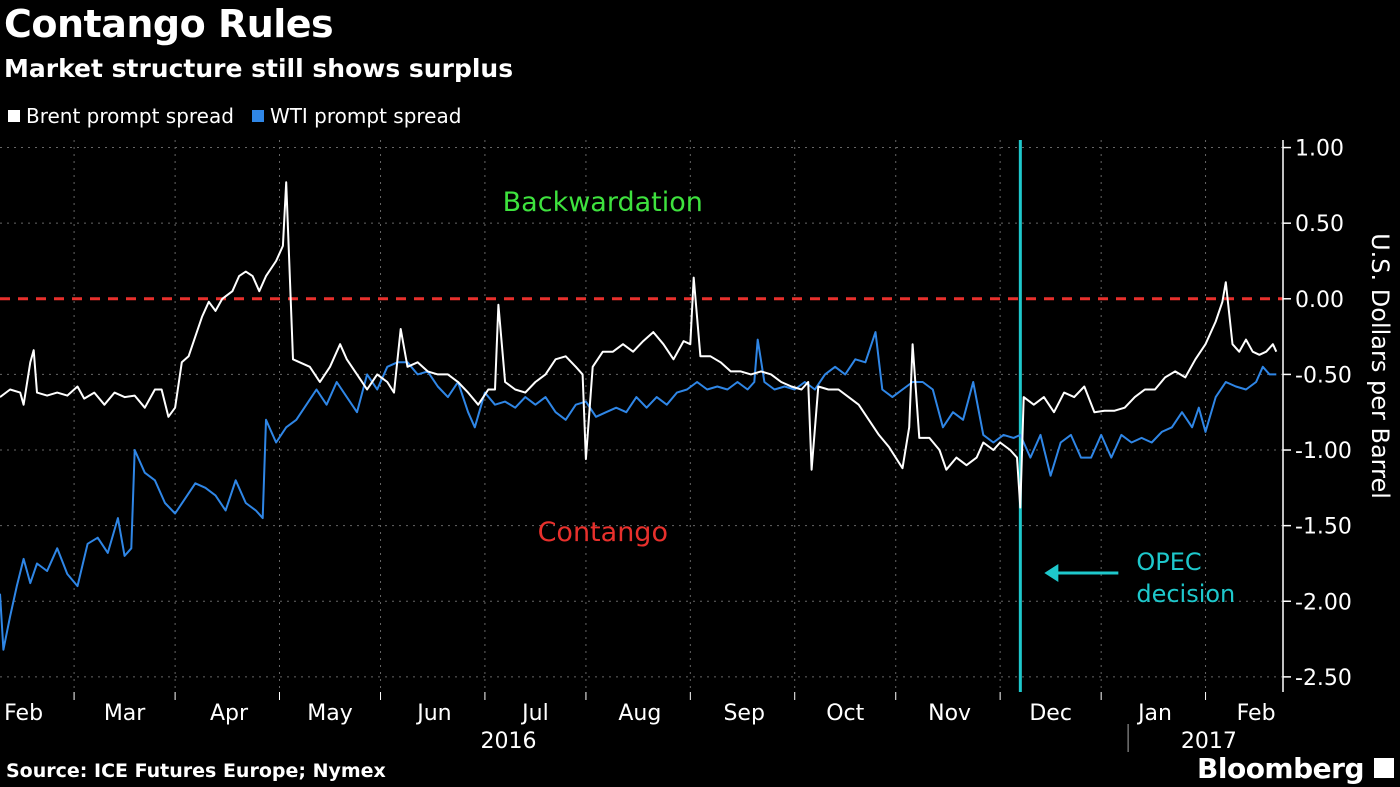 The image size is (1400, 787). I want to click on y-axis-label: U.S. Dollars per Barrel, so click(1380, 366).